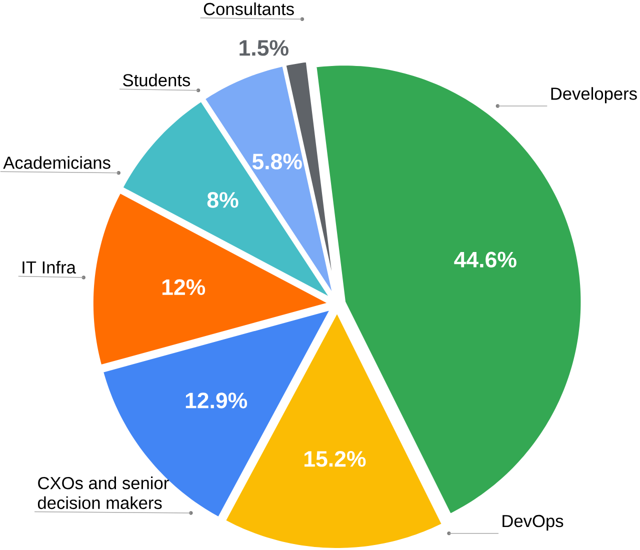 This screenshot has height=550, width=640. Describe the element at coordinates (184, 287) in the screenshot. I see `data-label: 12%` at that location.